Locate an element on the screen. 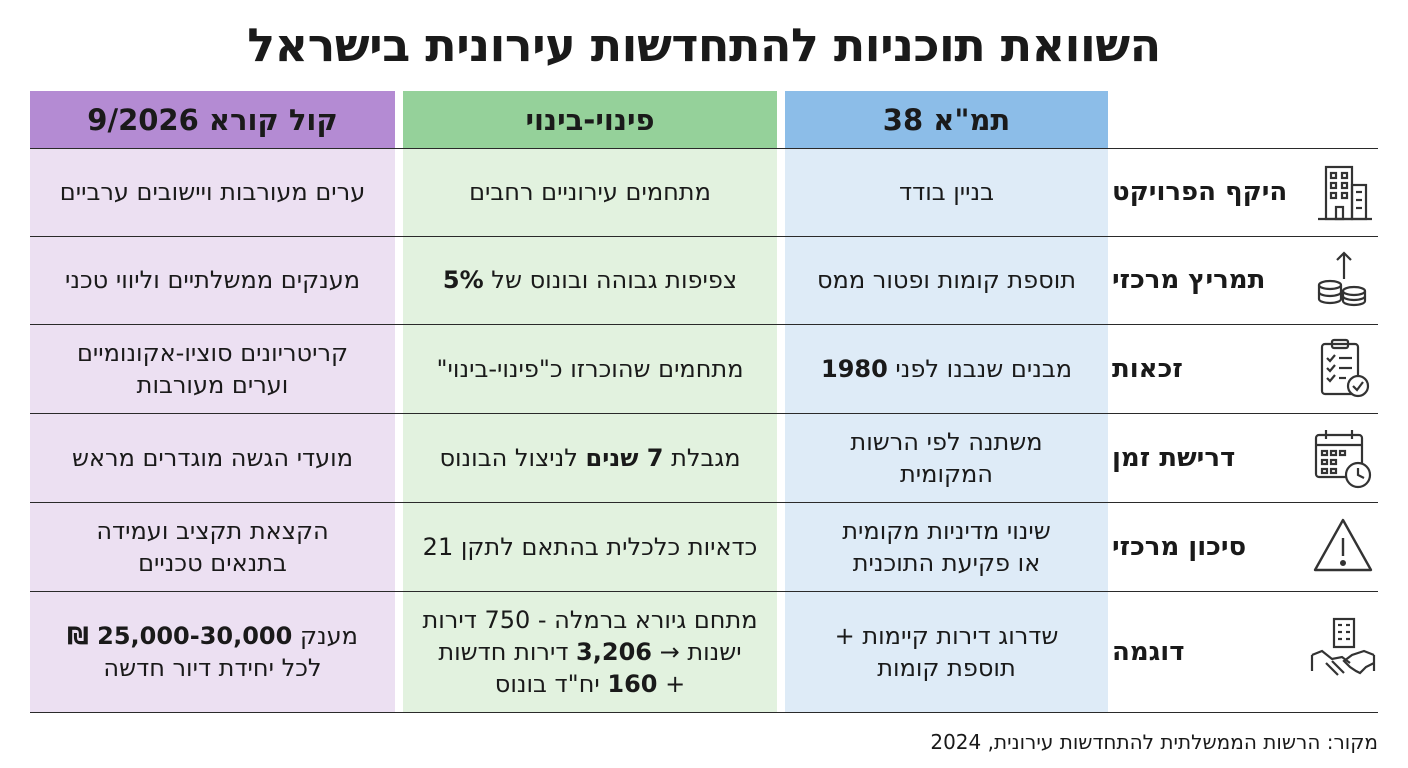 The image size is (1408, 768). clipboard-check-icon is located at coordinates (1343, 369).